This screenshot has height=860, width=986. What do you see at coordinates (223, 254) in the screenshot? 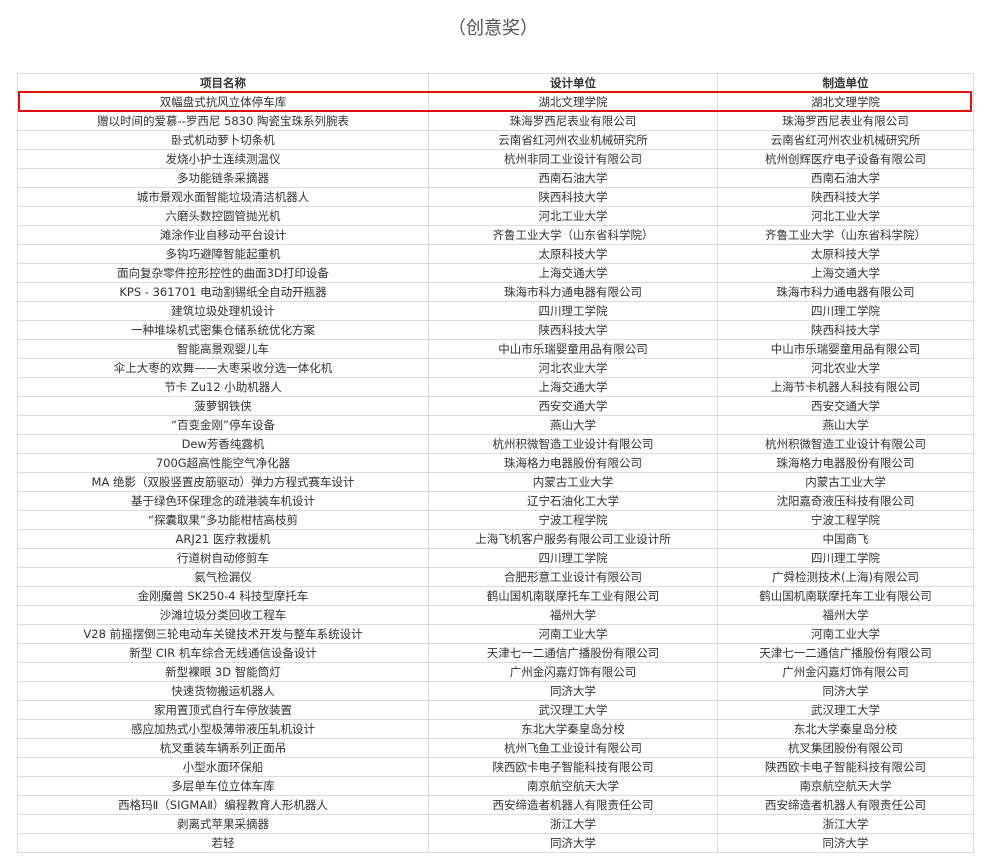
I see `project-name-cell: 多钩巧避障智能起重机` at bounding box center [223, 254].